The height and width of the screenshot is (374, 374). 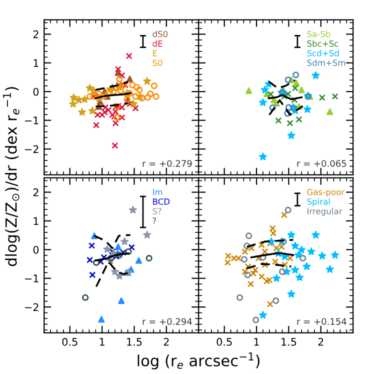 What do you see at coordinates (318, 34) in the screenshot?
I see `text: Sa-Sb` at bounding box center [318, 34].